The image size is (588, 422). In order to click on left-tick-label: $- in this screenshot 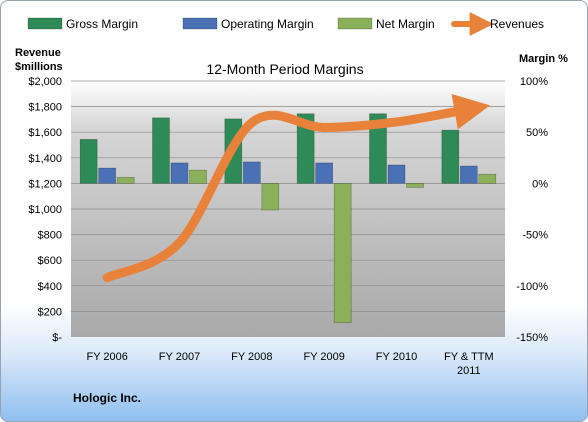, I will do `click(57, 338)`.